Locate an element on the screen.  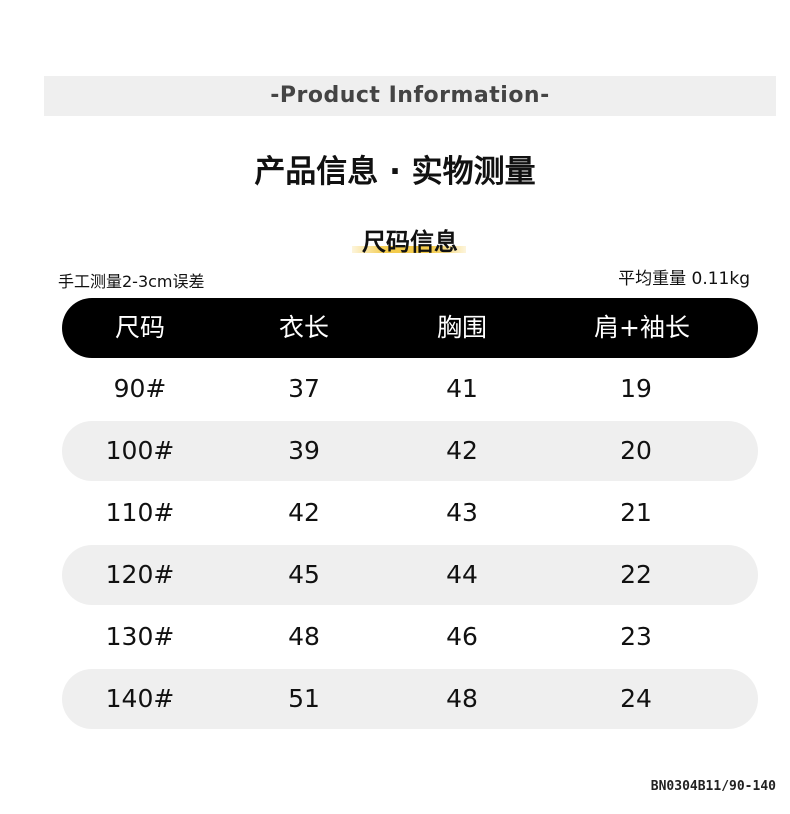
table-row: 90# 37 41 19 is located at coordinates (410, 389).